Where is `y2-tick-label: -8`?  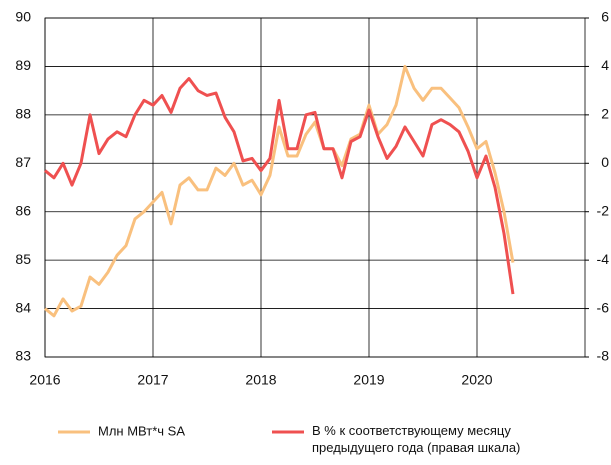 y2-tick-label: -8 is located at coordinates (603, 356).